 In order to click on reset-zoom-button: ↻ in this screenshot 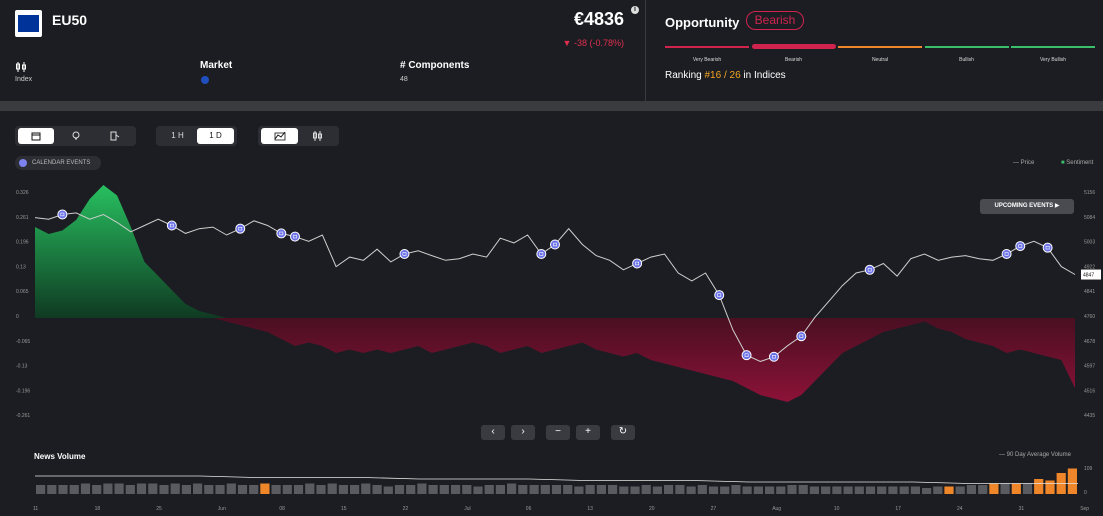, I will do `click(623, 432)`.